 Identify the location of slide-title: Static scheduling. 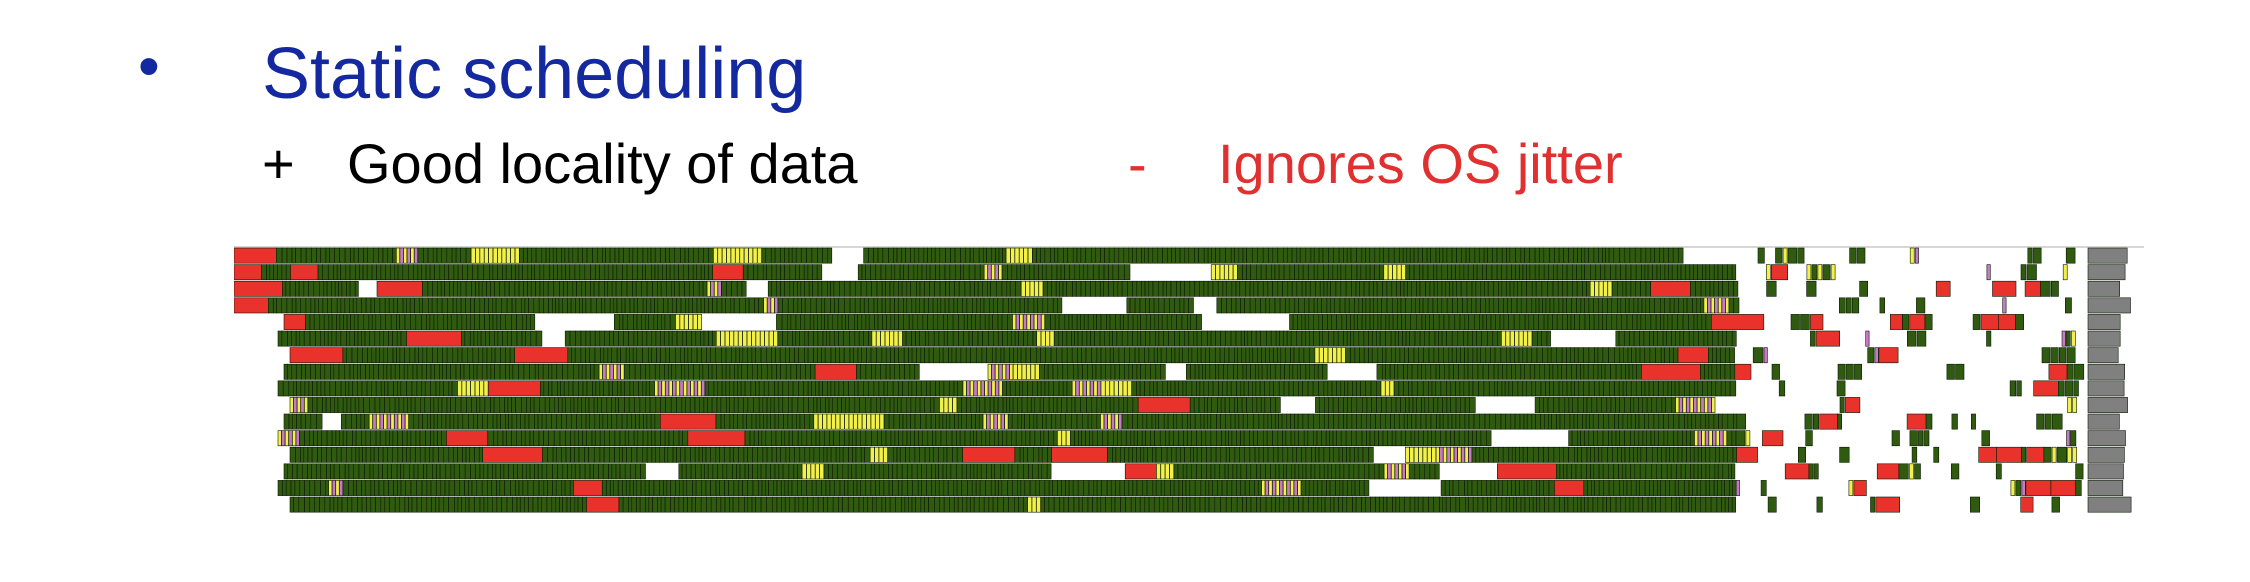
(534, 74).